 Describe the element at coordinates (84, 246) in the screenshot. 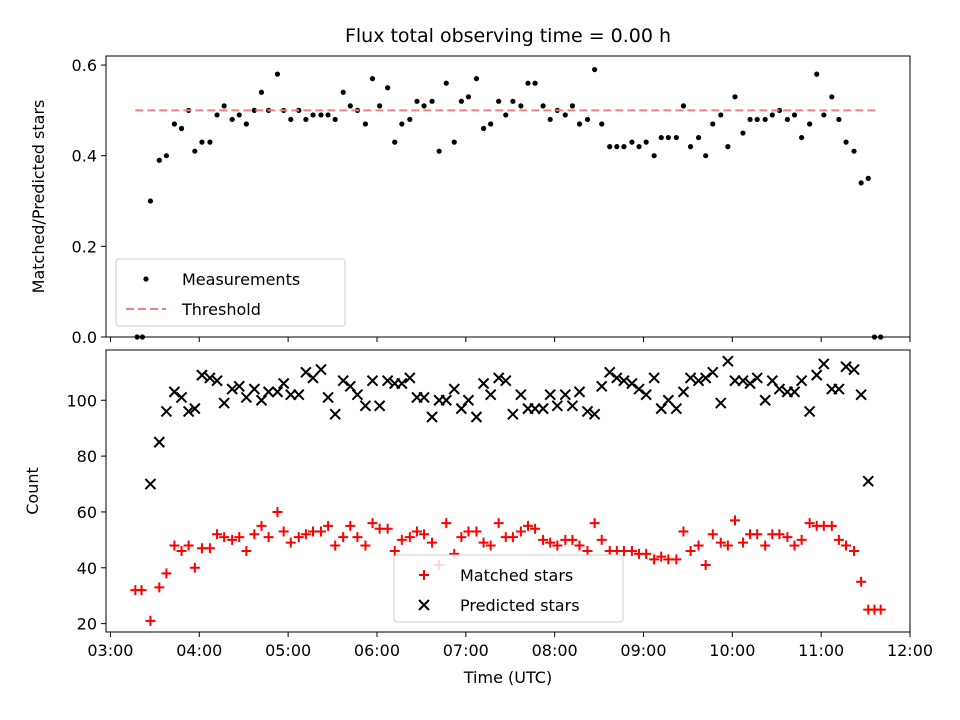

I see `y-tick-label: 0.2` at that location.